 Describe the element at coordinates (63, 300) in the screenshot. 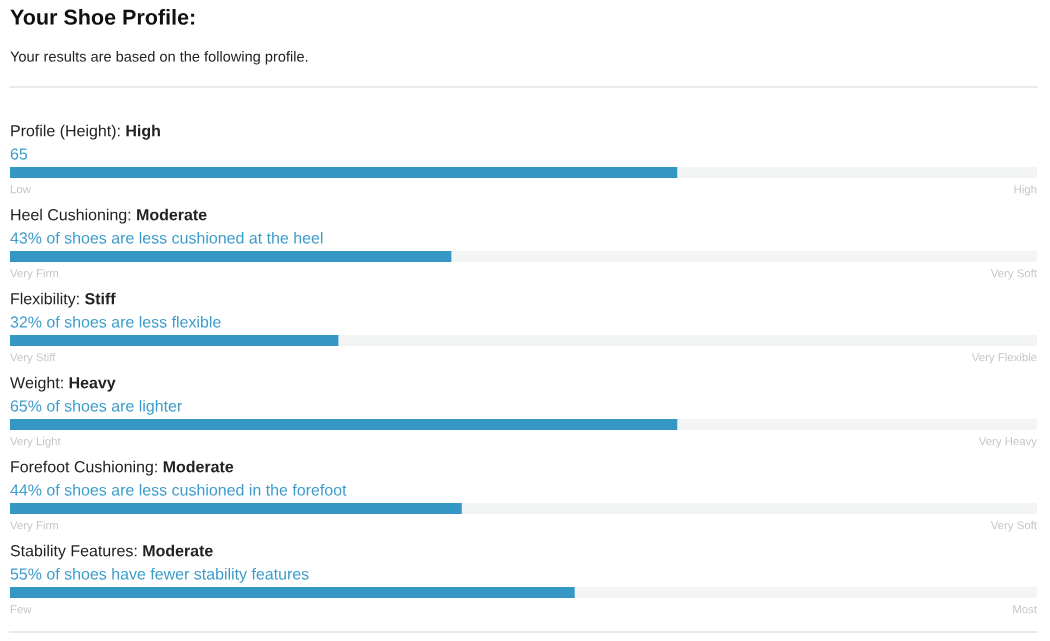

I see `y-tick-label: Flexibility: Stiff` at that location.